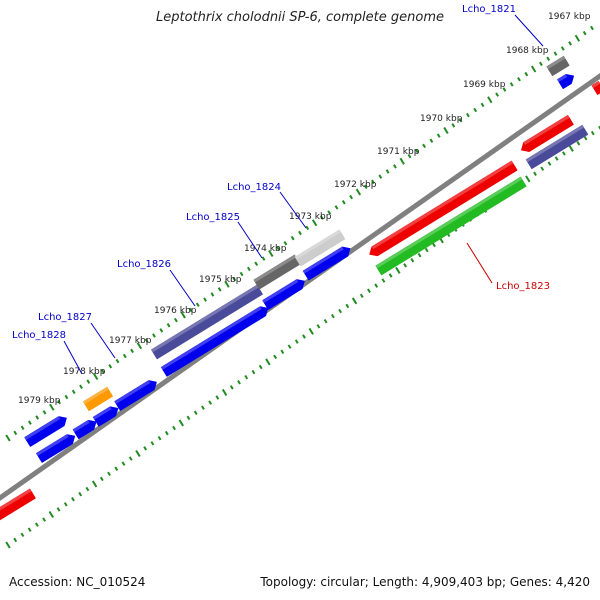  Describe the element at coordinates (130, 341) in the screenshot. I see `ruler-label: 1977 kbp` at that location.